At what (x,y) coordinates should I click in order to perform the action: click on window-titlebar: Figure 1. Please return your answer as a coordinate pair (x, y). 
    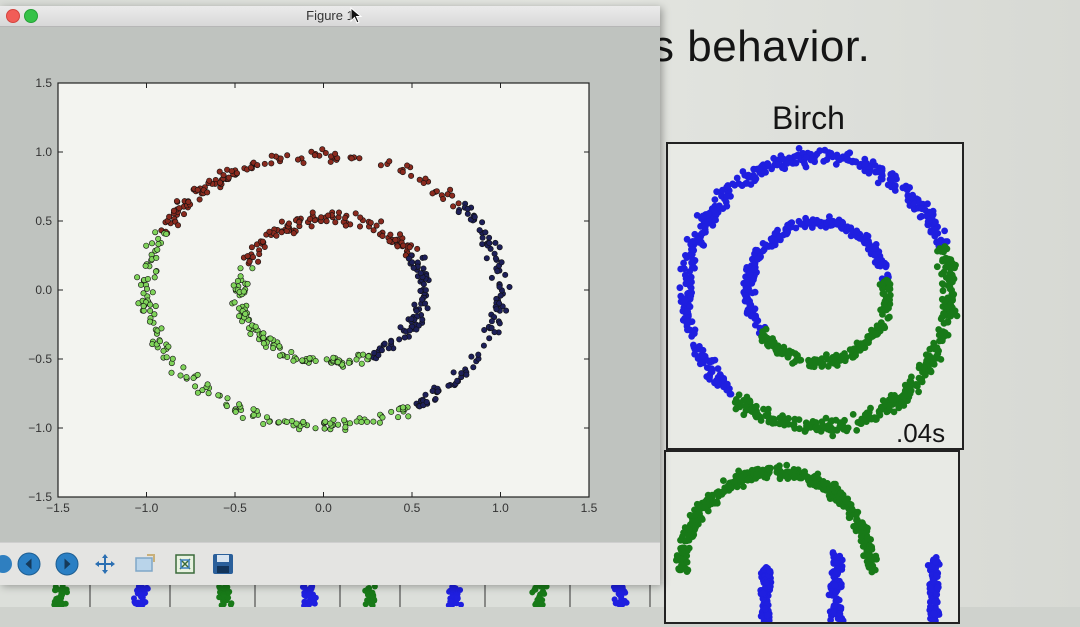
    Looking at the image, I should click on (330, 16).